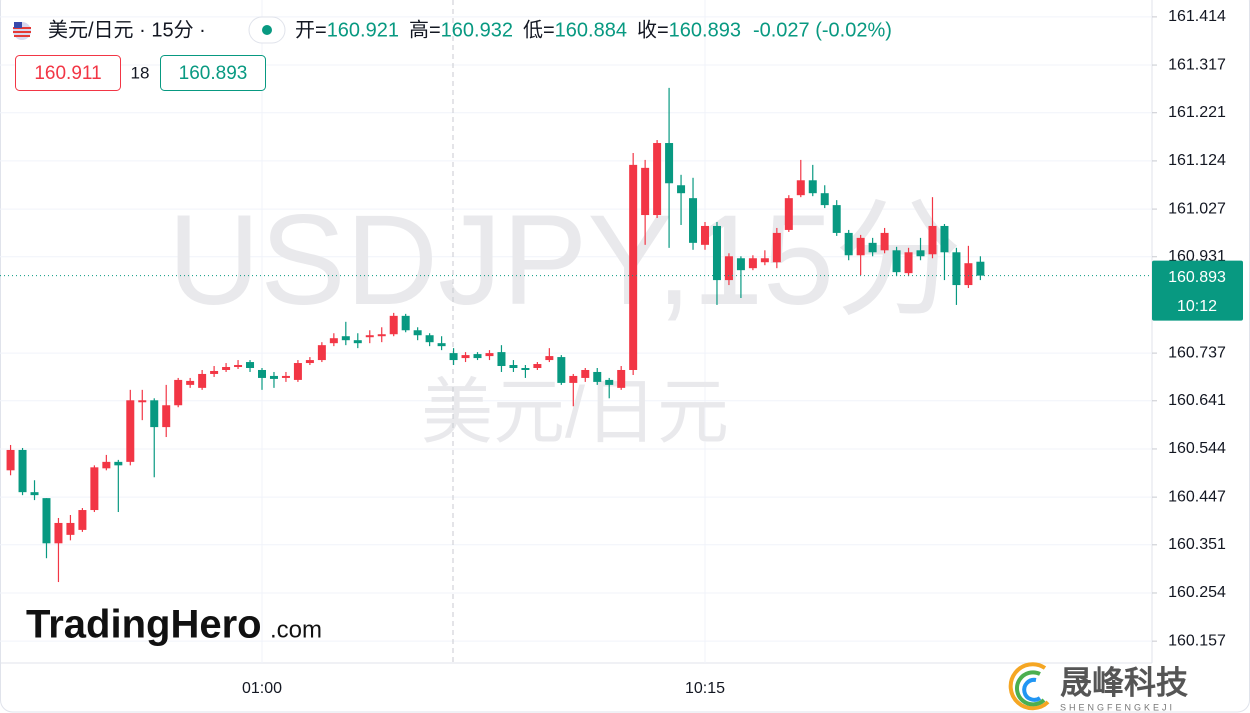  I want to click on ohlc-label: 低=, so click(539, 29).